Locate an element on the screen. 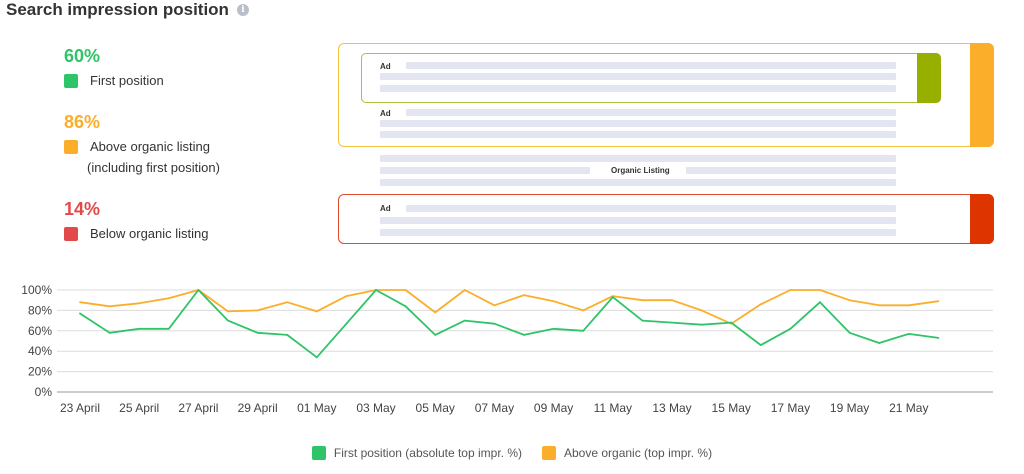 The image size is (1024, 474). below-organic-box is located at coordinates (666, 219).